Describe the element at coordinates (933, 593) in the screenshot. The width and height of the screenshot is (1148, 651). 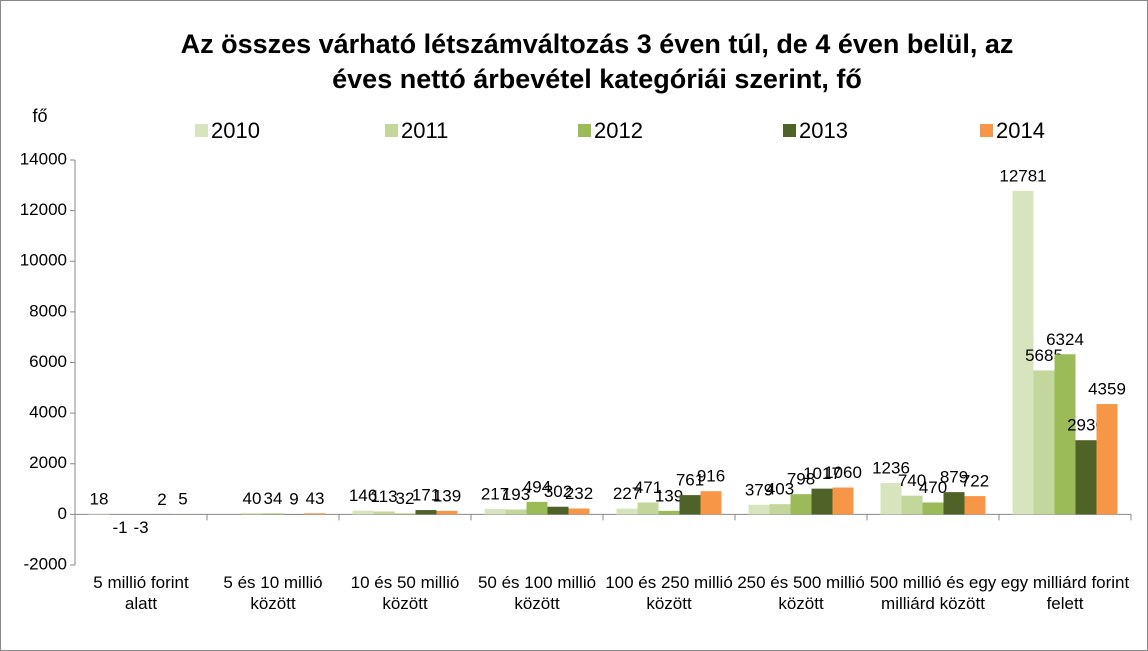
I see `x-tick-label-box: 500 millió és egy milliárd között` at that location.